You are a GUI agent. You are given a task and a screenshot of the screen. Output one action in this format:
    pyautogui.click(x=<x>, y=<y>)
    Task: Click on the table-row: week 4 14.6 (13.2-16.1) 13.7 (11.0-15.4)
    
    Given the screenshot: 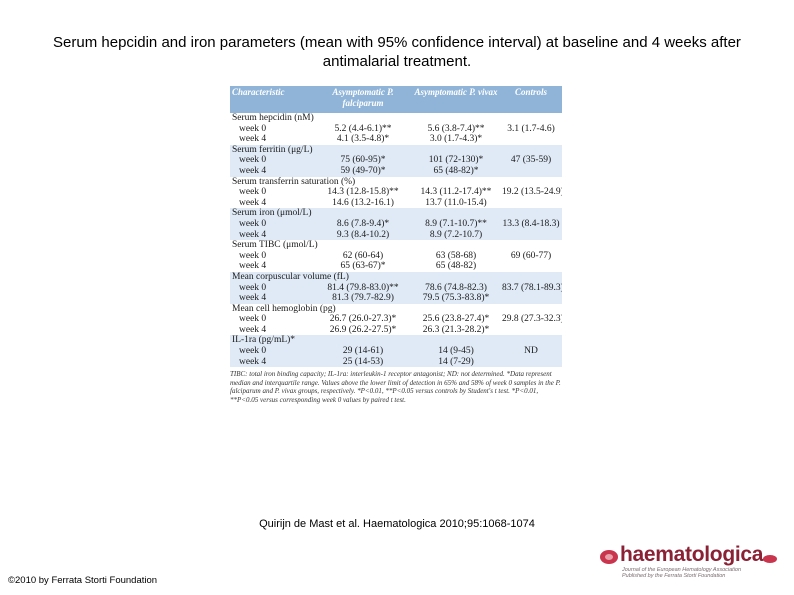 What is the action you would take?
    pyautogui.click(x=396, y=203)
    